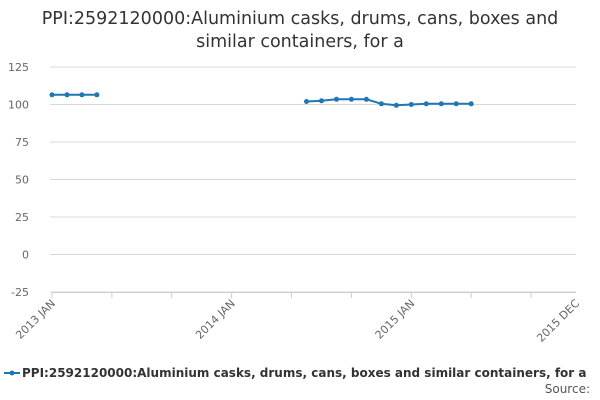 This screenshot has height=400, width=600. Describe the element at coordinates (261, 100) in the screenshot. I see `series-layer` at that location.